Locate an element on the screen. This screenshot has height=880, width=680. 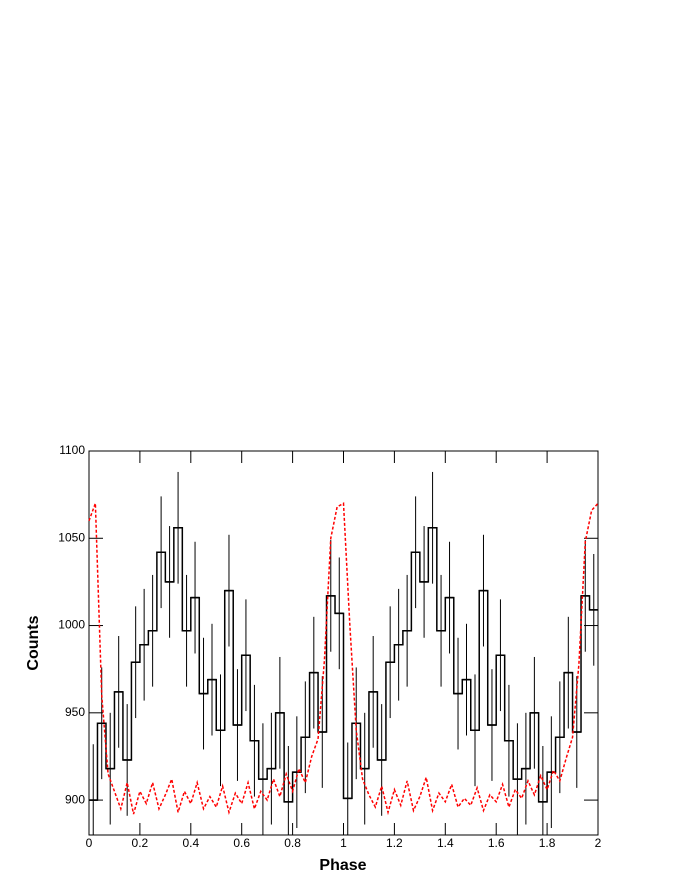
x-tick-label: 0 is located at coordinates (89, 843).